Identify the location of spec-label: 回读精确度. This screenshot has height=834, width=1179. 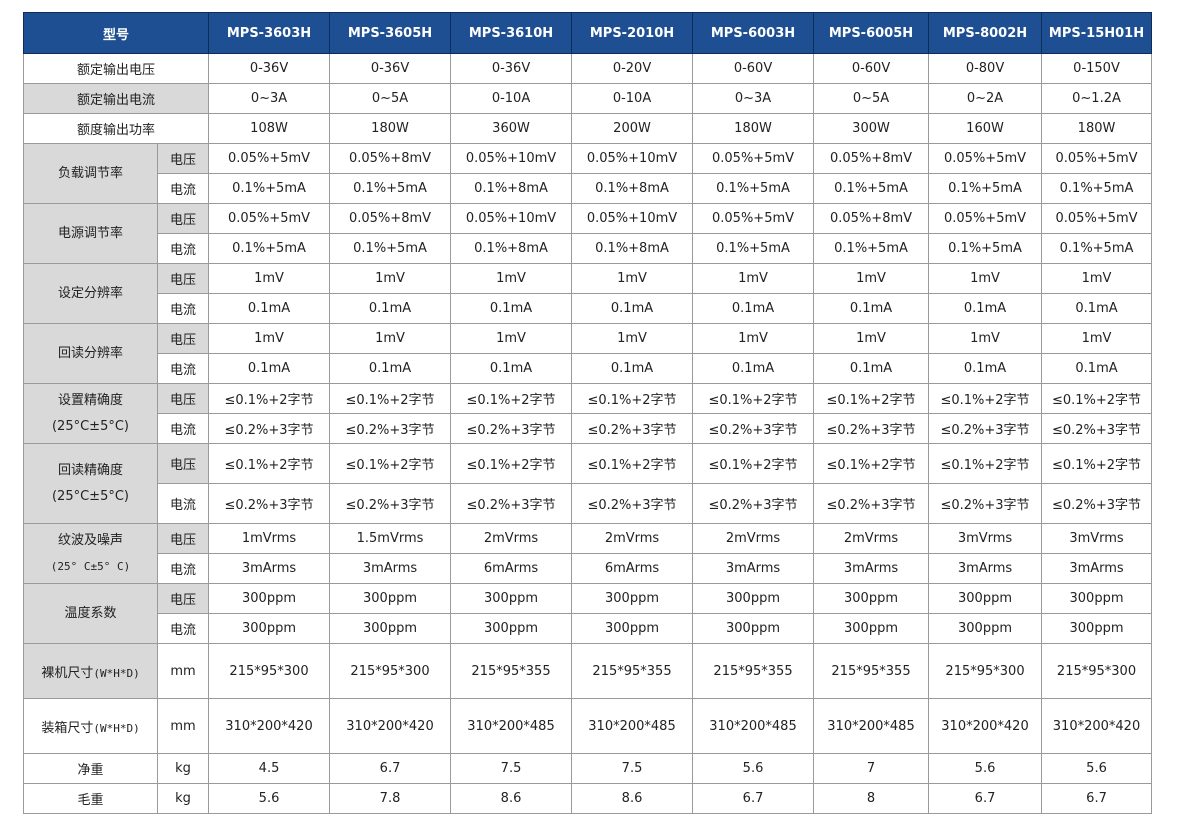
(90, 470).